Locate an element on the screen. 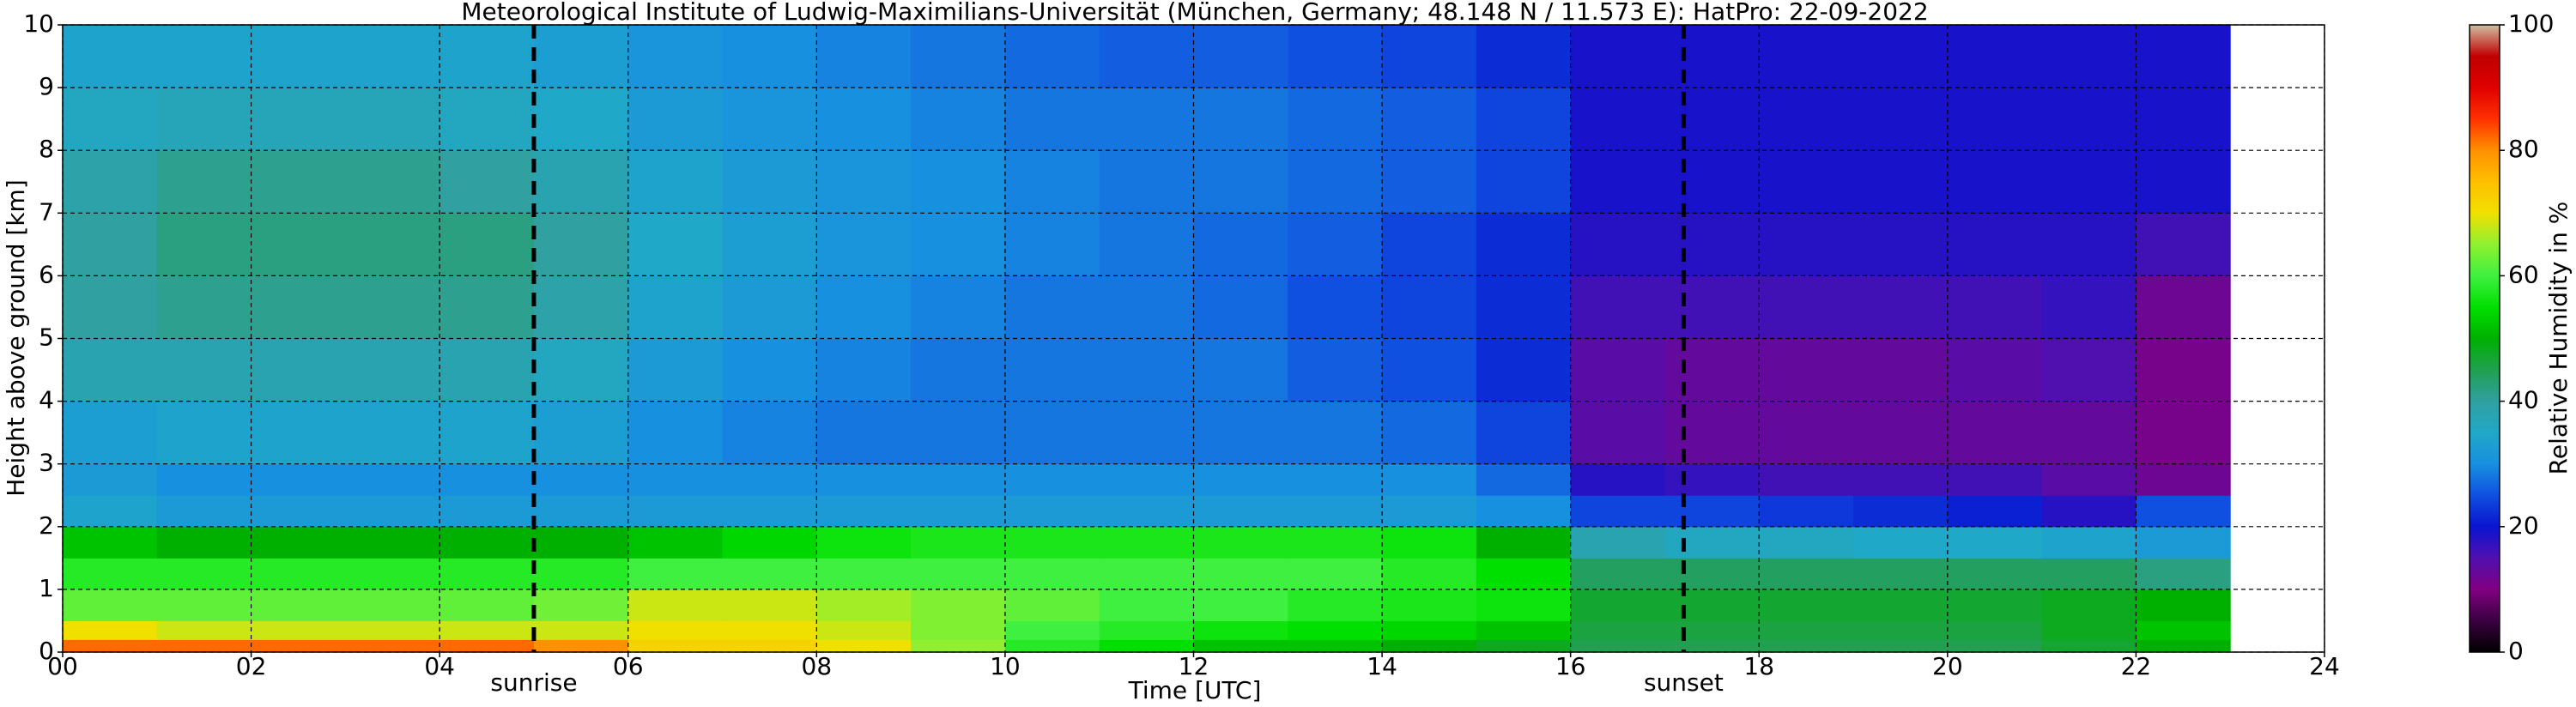 The width and height of the screenshot is (2576, 707). event-label: sunrise is located at coordinates (533, 683).